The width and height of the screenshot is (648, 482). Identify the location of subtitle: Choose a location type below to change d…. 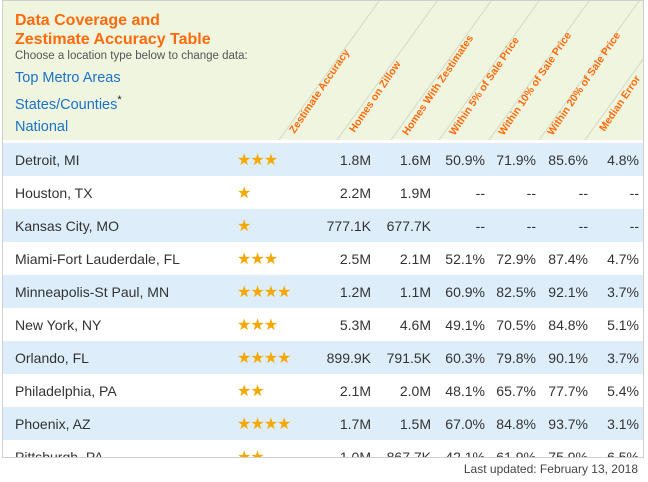
(131, 56).